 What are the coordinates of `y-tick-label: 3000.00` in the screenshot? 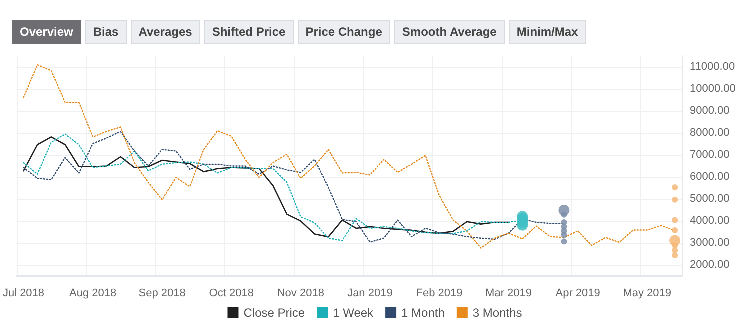 It's located at (710, 243).